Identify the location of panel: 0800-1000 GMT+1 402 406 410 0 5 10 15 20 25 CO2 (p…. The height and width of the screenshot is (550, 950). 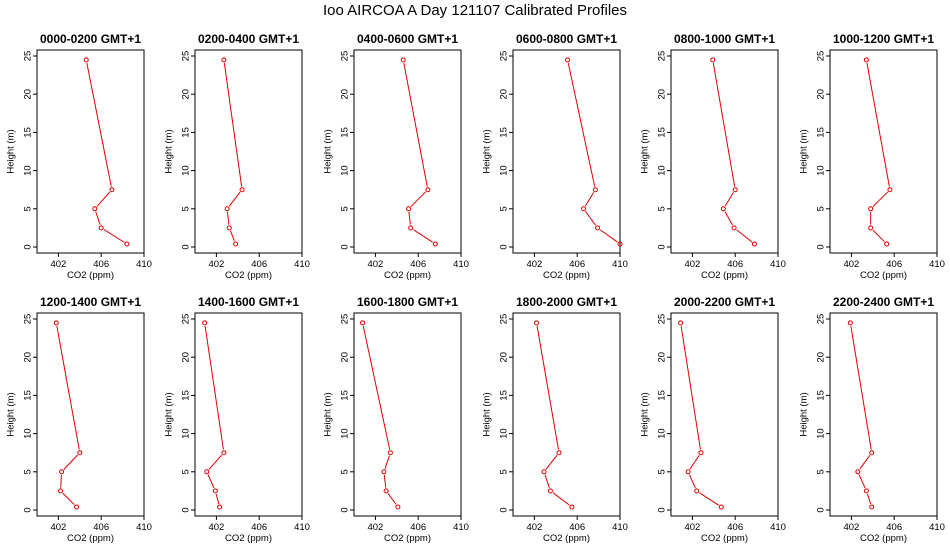
(713, 156).